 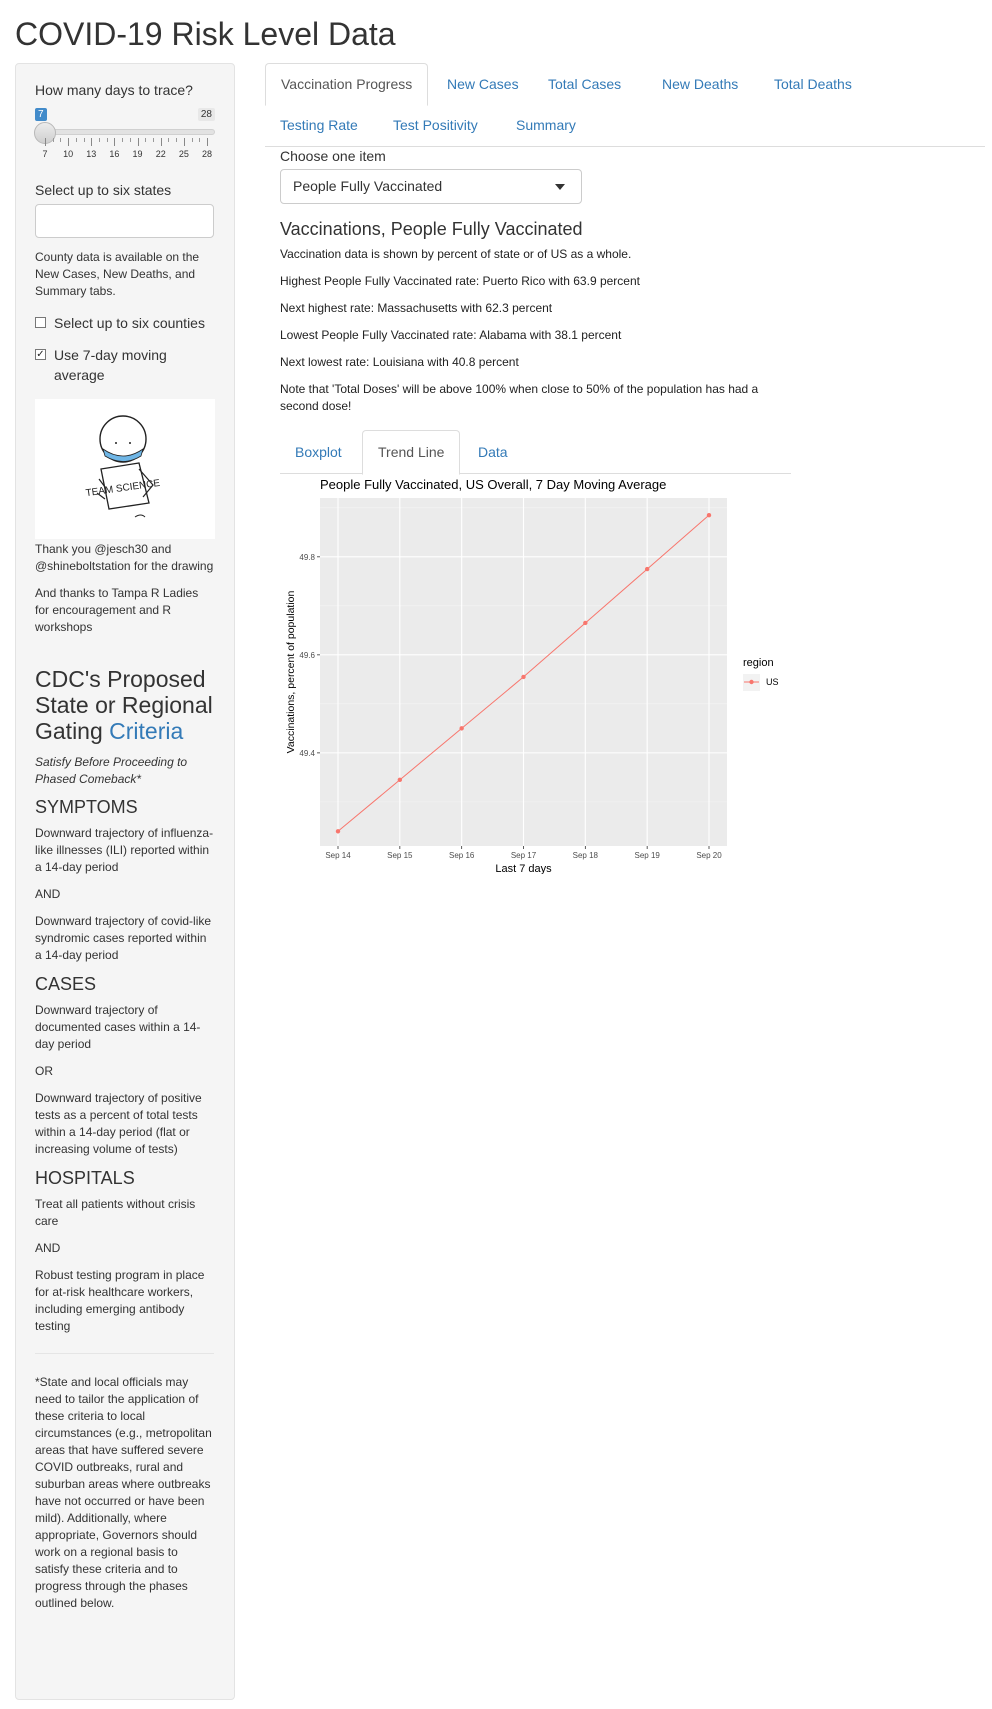 What do you see at coordinates (125, 155) in the screenshot?
I see `slider-tick-labels: 7 10 13 16 19 22 25 28` at bounding box center [125, 155].